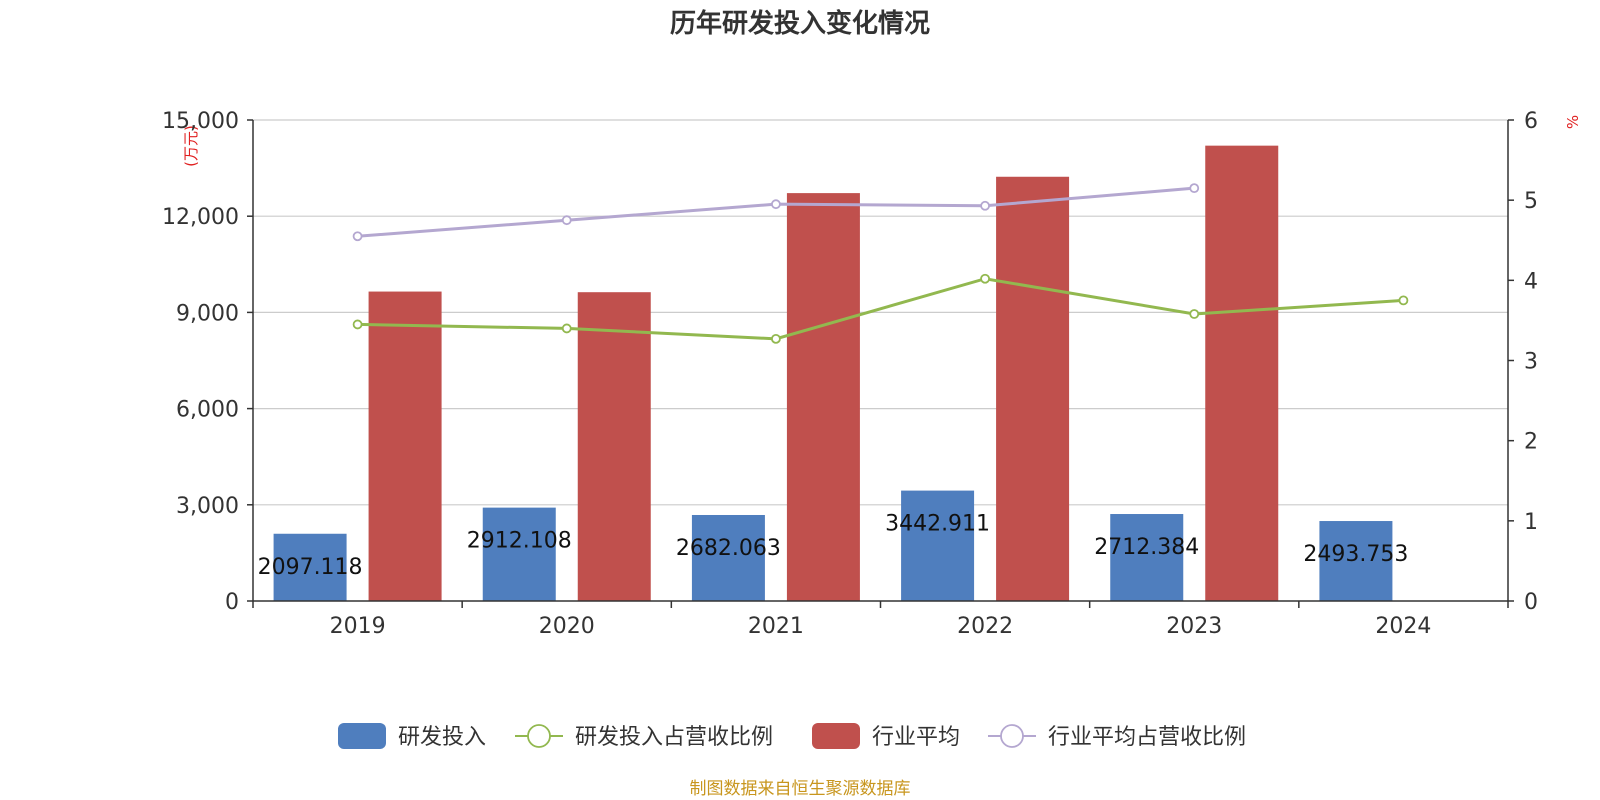  I want to click on left-tick-label: 15,000, so click(200, 121).